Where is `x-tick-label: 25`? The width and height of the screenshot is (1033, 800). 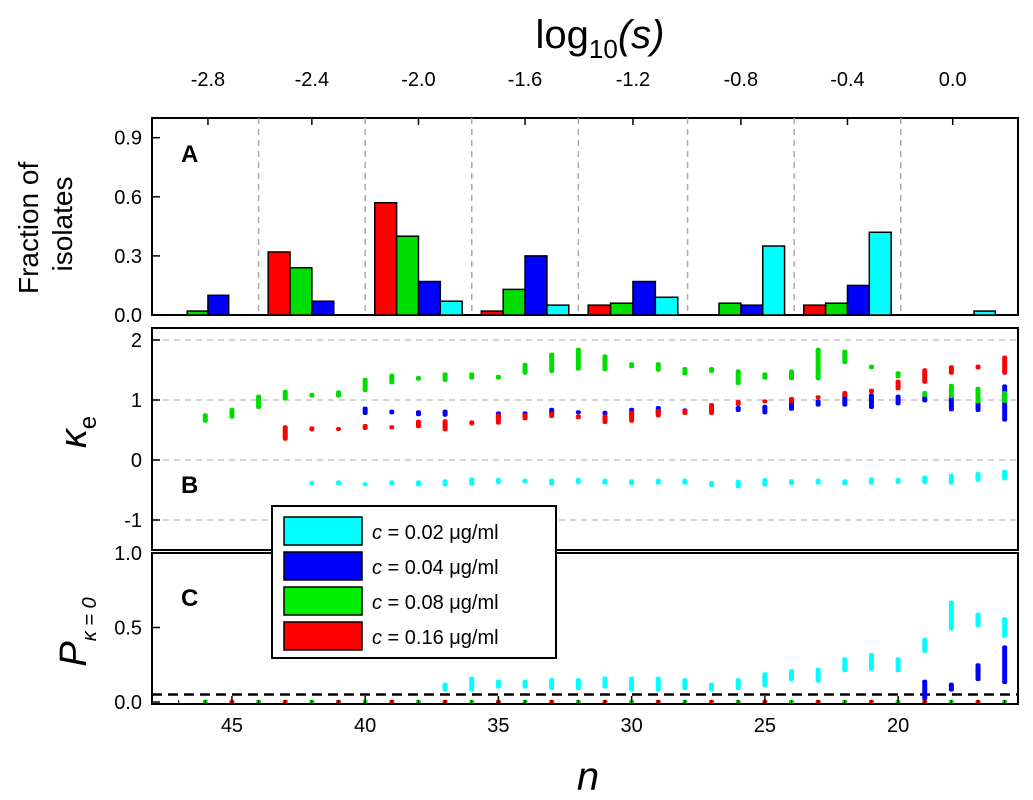 x-tick-label: 25 is located at coordinates (765, 726).